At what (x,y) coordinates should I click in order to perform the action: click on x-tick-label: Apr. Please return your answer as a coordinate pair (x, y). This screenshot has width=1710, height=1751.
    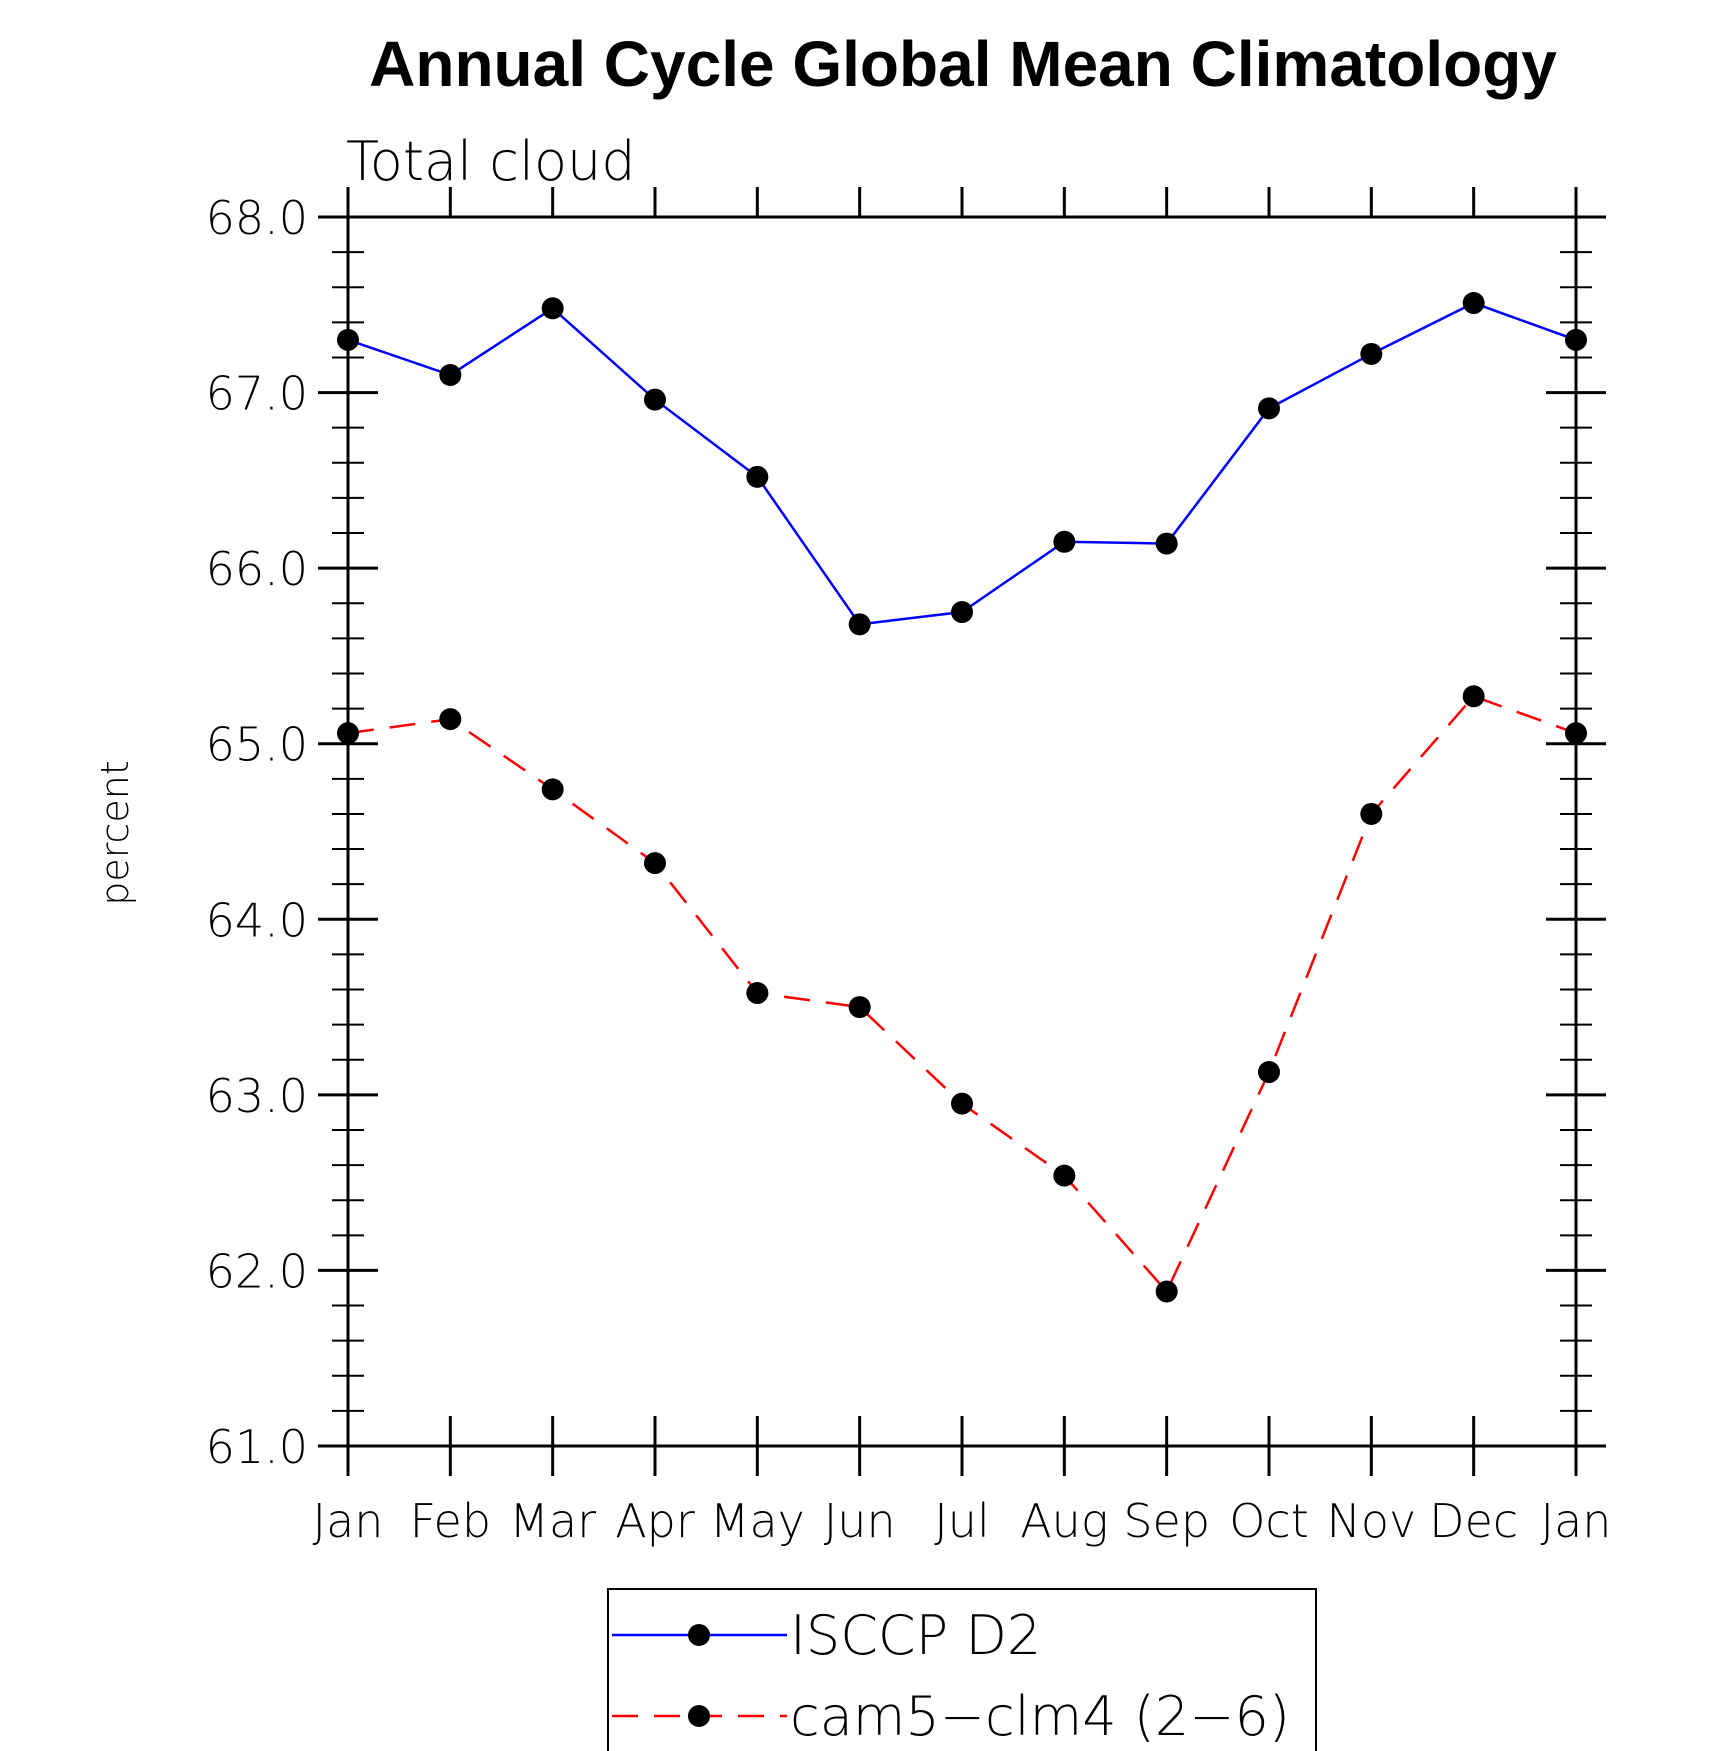
    Looking at the image, I should click on (655, 1521).